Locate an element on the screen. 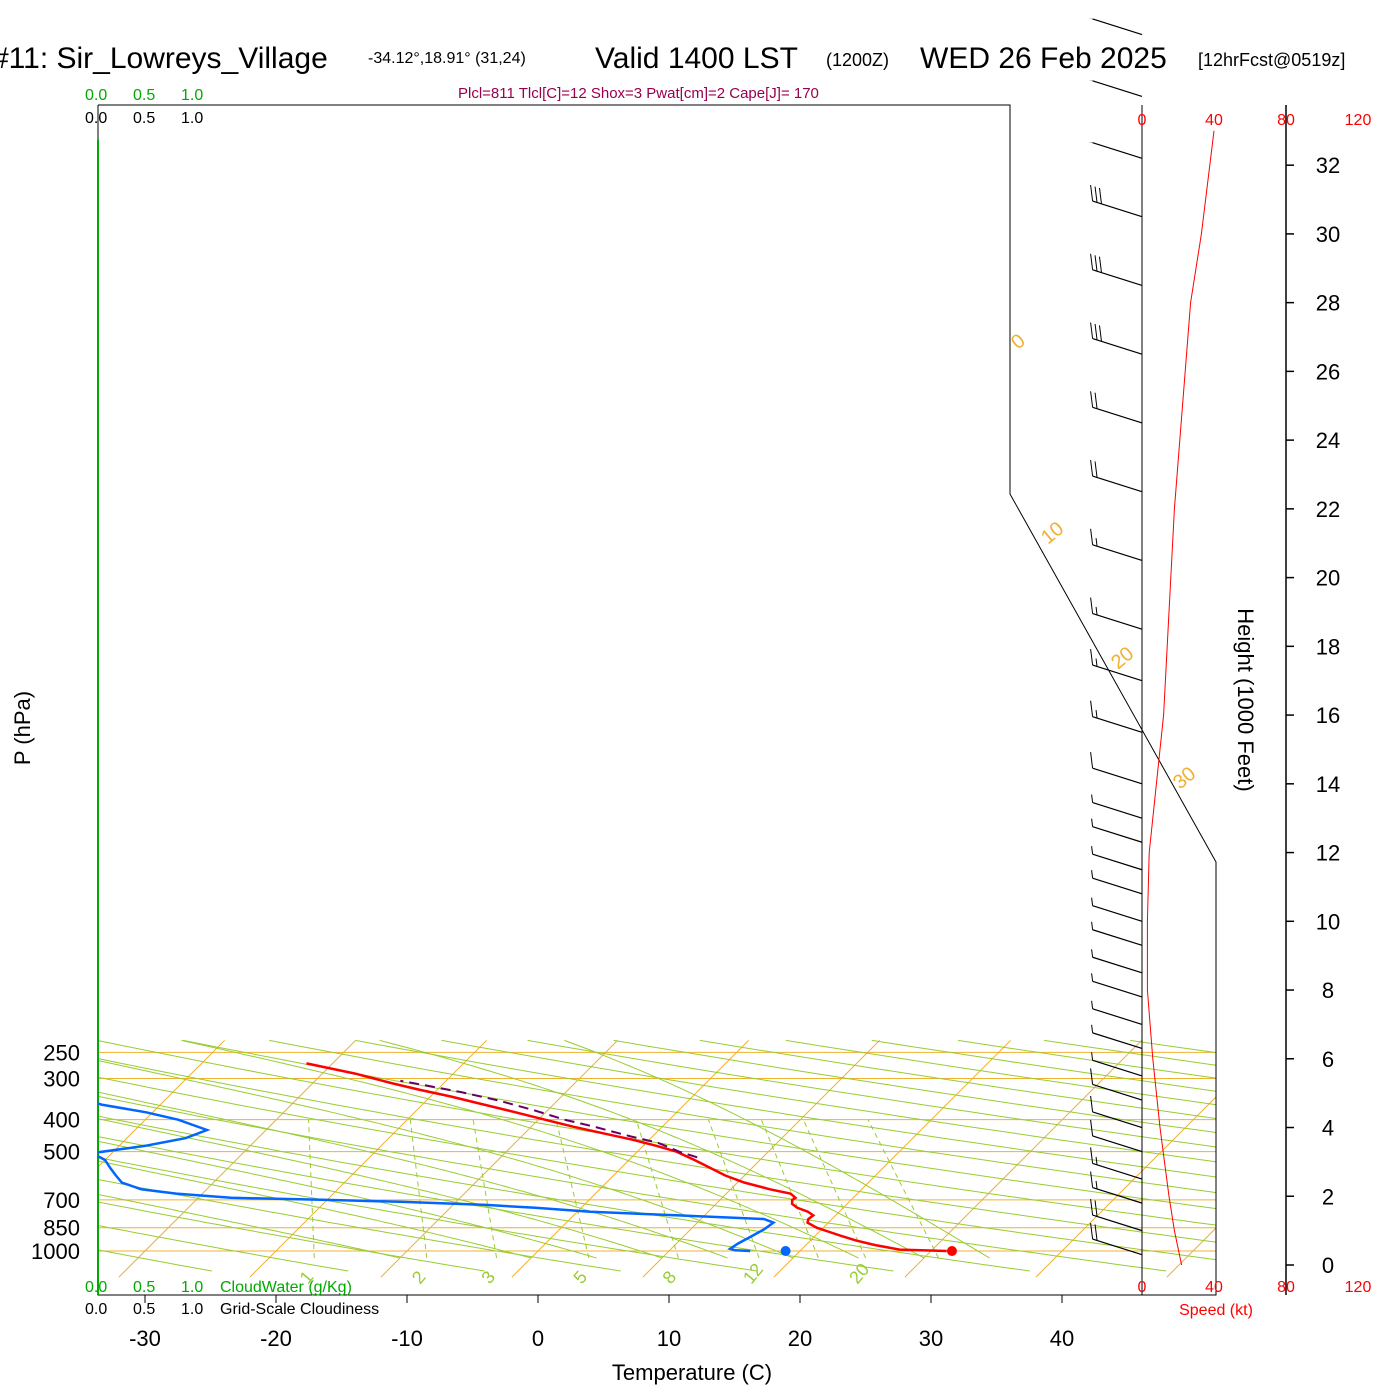  dewpoint-curve is located at coordinates (437, 1157).